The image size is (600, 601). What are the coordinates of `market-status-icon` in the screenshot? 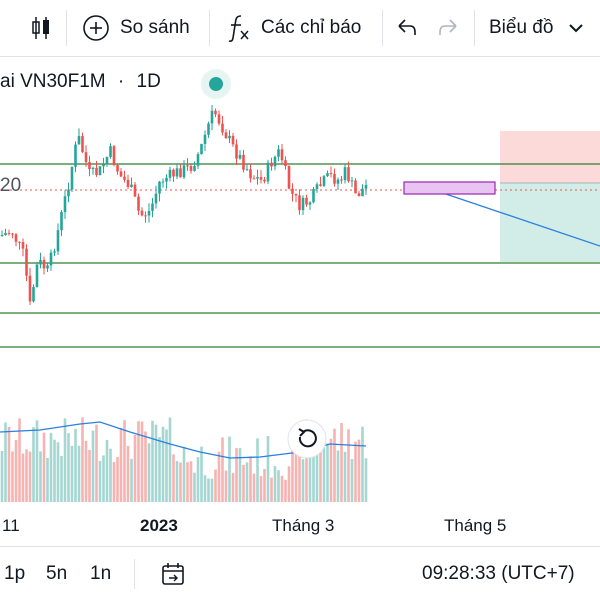 It's located at (216, 84).